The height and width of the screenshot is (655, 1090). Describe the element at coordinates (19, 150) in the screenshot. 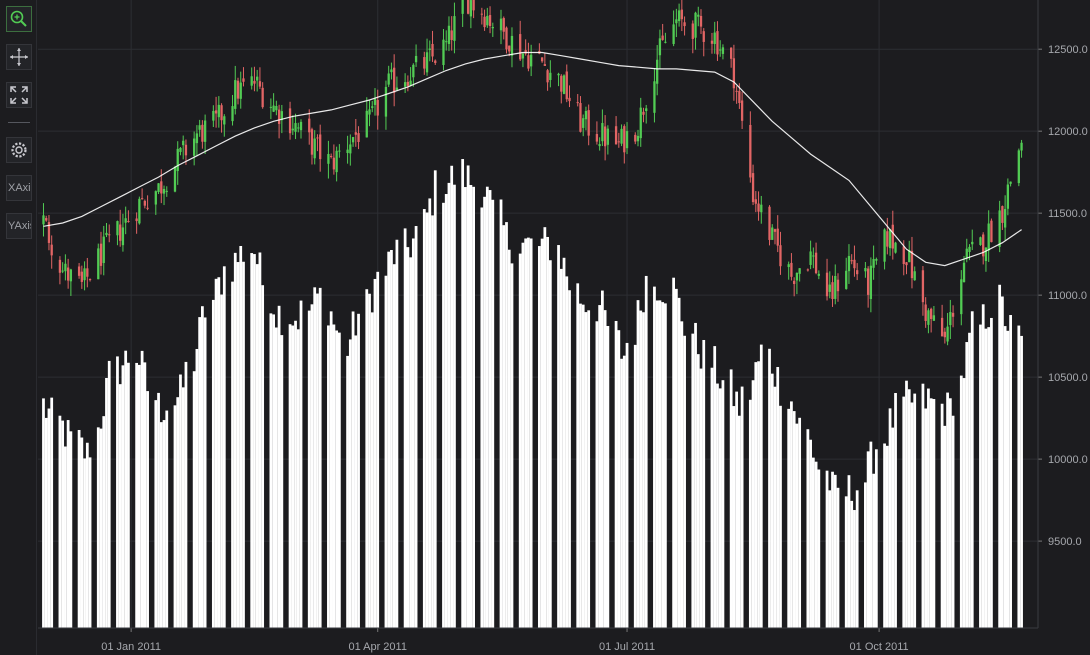

I see `settings-icon` at that location.